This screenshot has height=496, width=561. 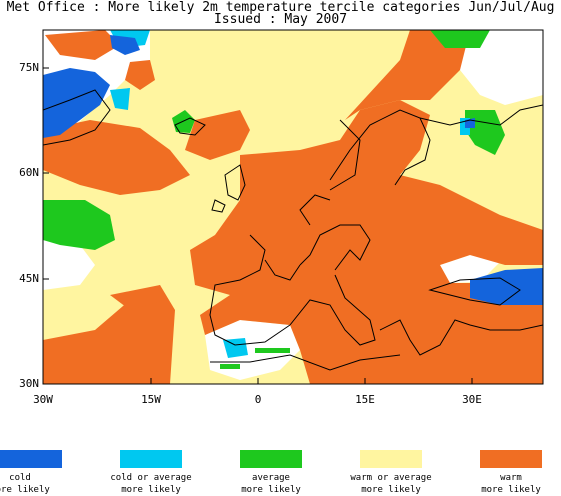 I want to click on region-warm-atlantic-south, so click(x=109, y=334).